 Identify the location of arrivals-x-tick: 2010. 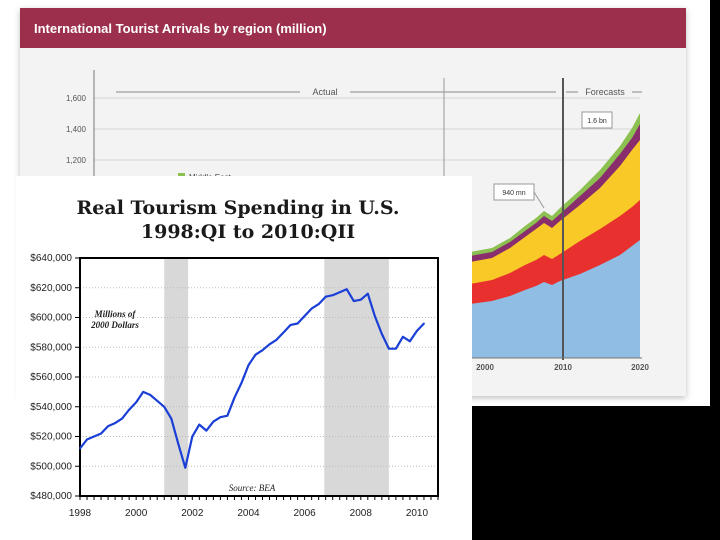
(563, 367).